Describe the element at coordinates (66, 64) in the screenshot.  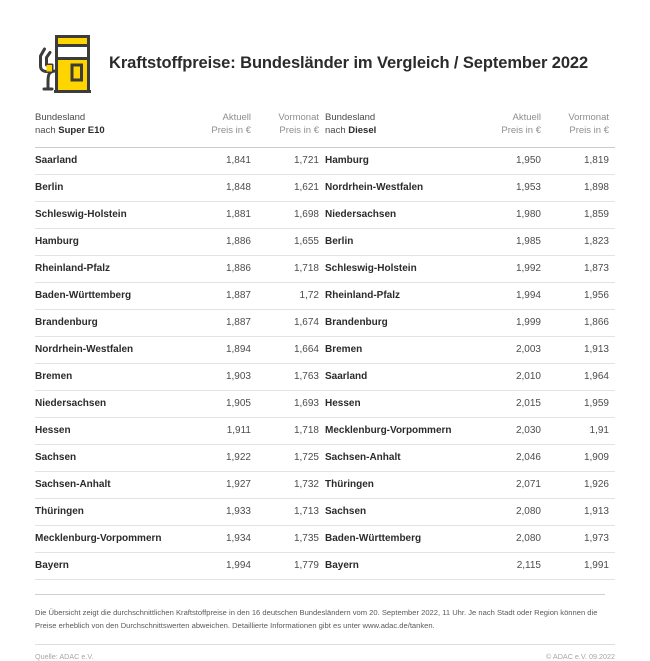
I see `fuel-pump-icon` at that location.